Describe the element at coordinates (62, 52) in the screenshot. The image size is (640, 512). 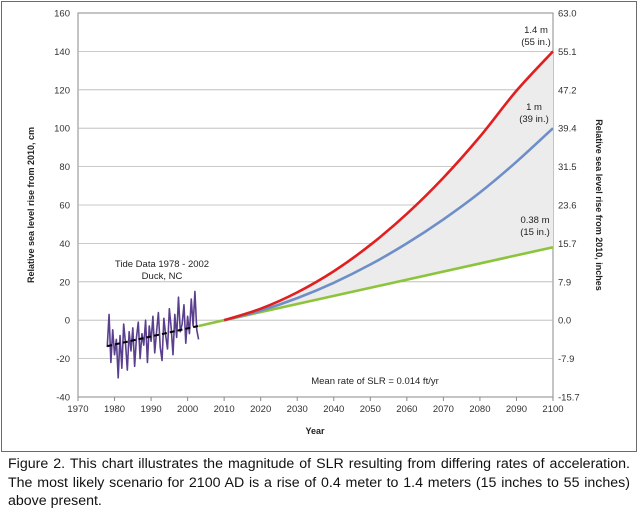
I see `y-tick-left: 140` at that location.